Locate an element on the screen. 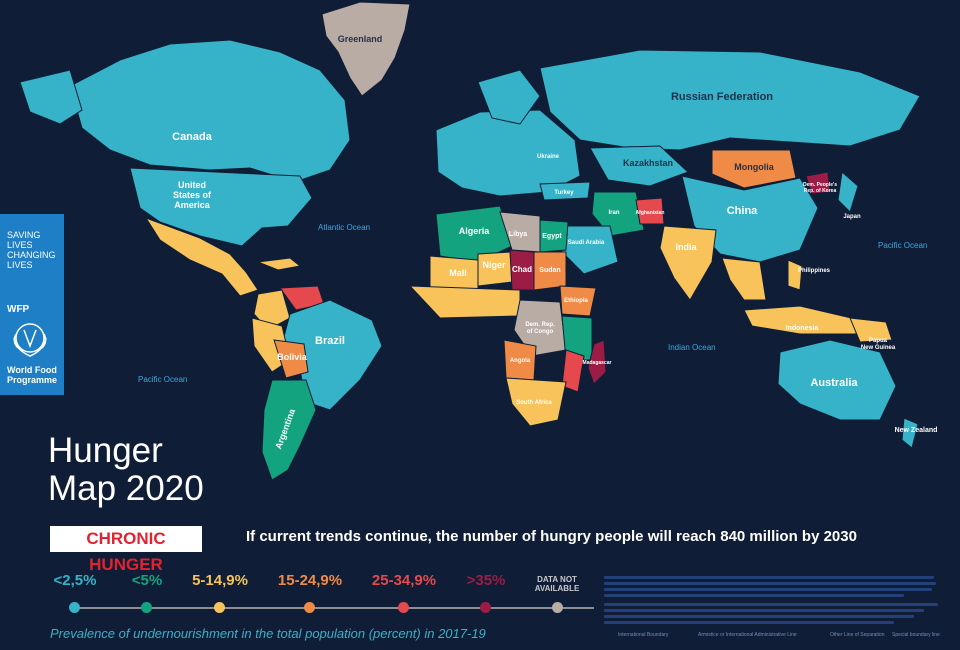  west-africa-shape is located at coordinates (464, 302).